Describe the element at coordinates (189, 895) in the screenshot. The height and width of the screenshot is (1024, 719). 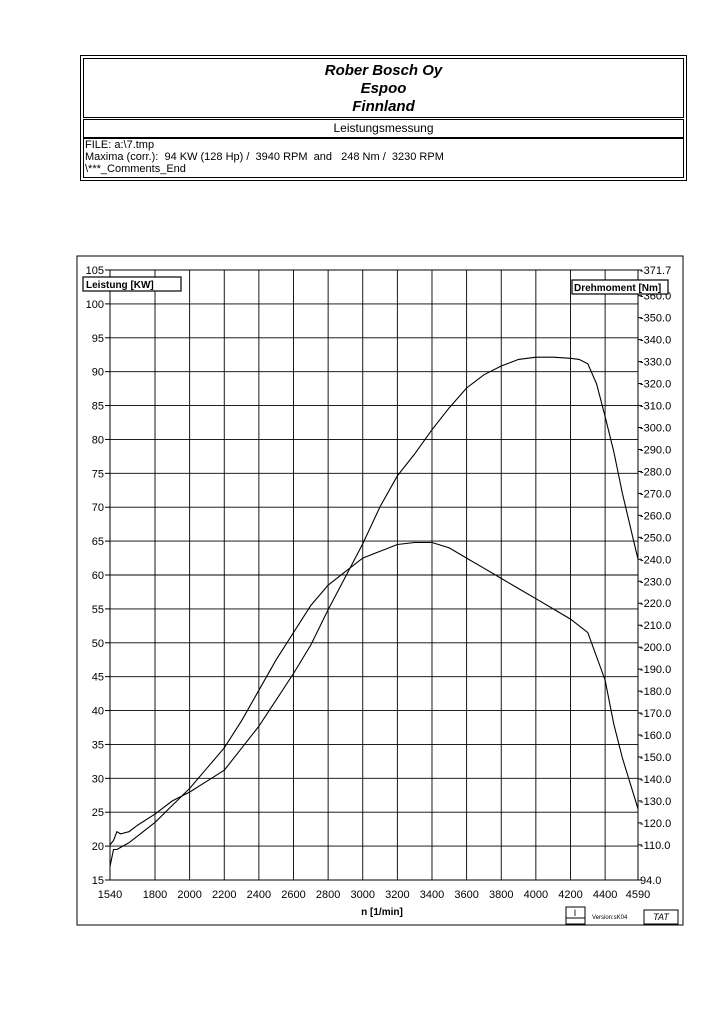
I see `x-tick-label: 2000` at that location.